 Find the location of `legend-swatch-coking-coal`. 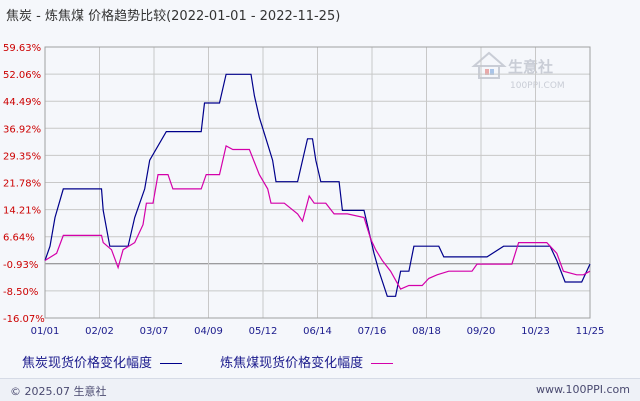

legend-swatch-coking-coal is located at coordinates (382, 363).